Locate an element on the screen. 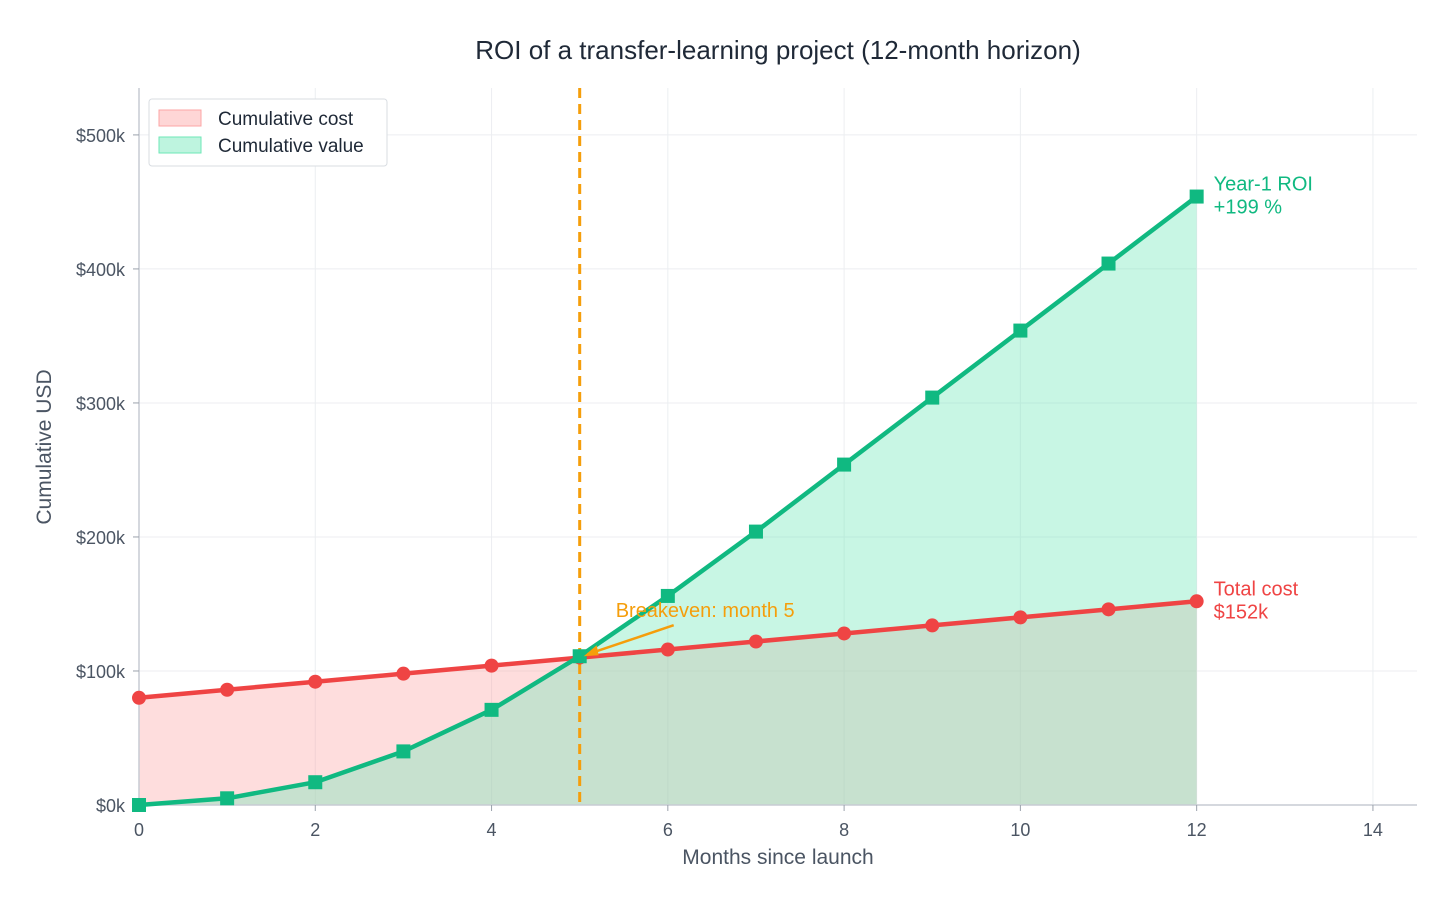  x-axis-label: Months since launch is located at coordinates (777, 857).